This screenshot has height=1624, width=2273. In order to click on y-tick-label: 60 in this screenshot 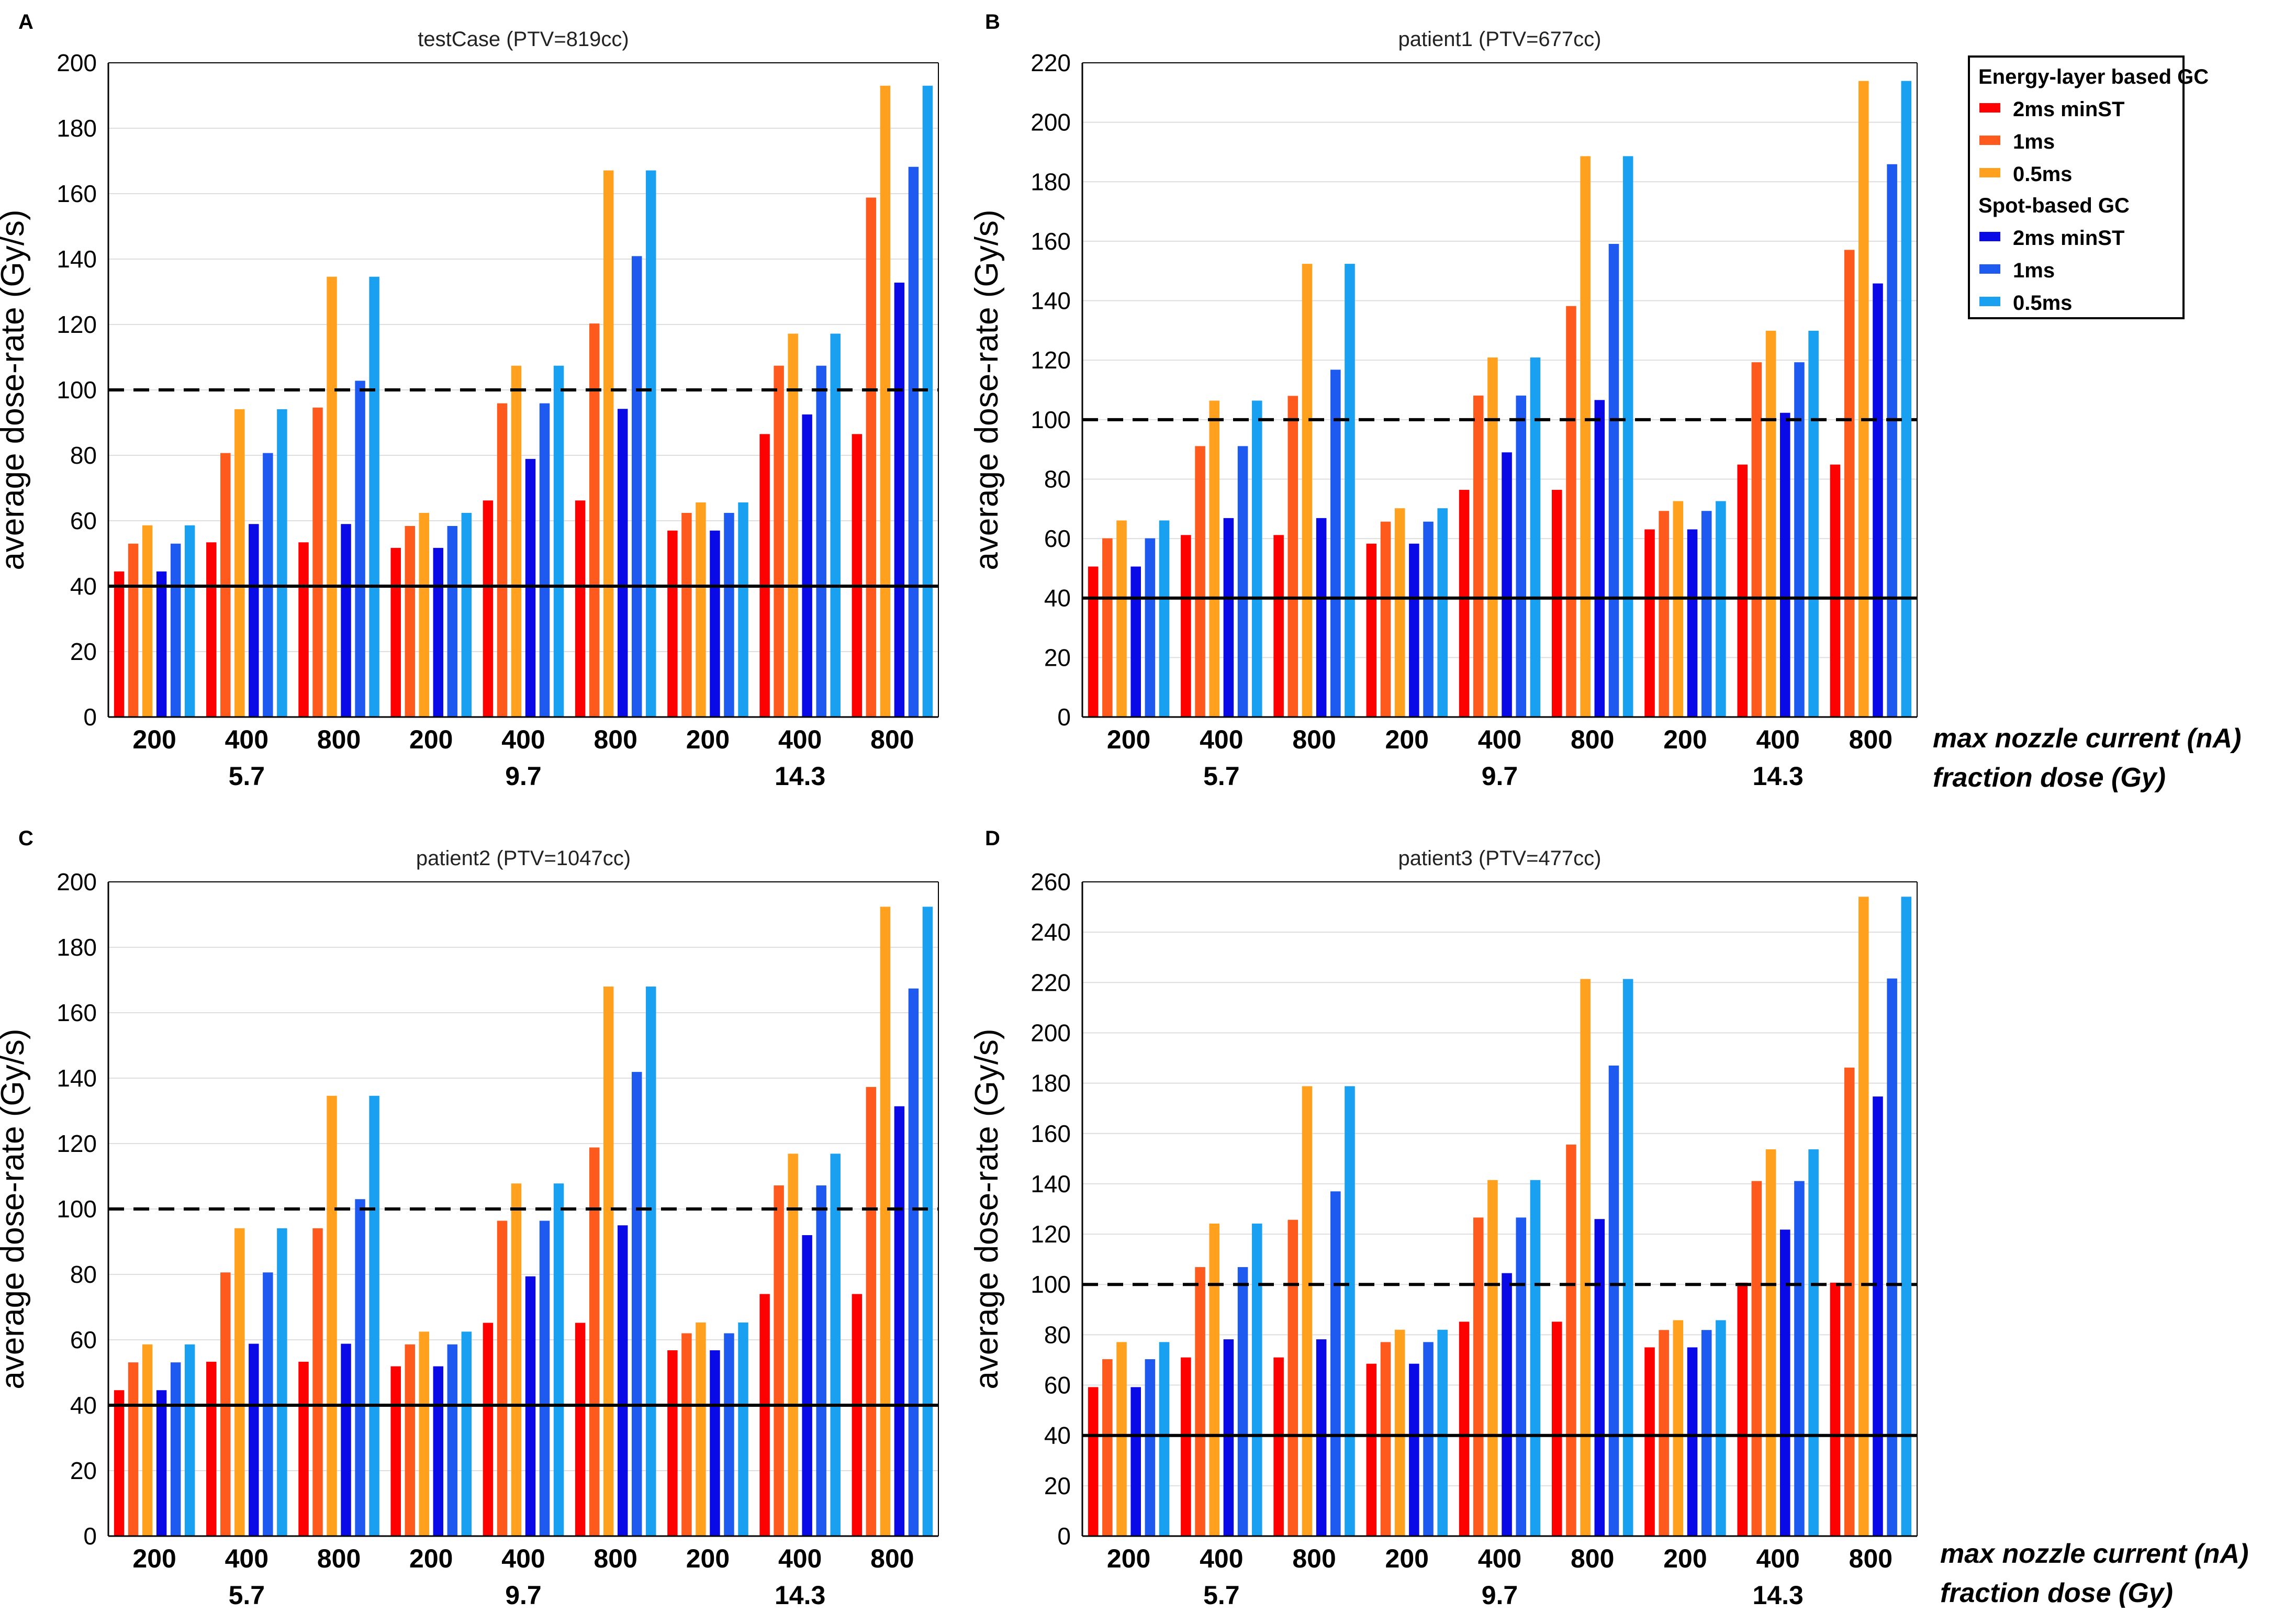, I will do `click(83, 520)`.